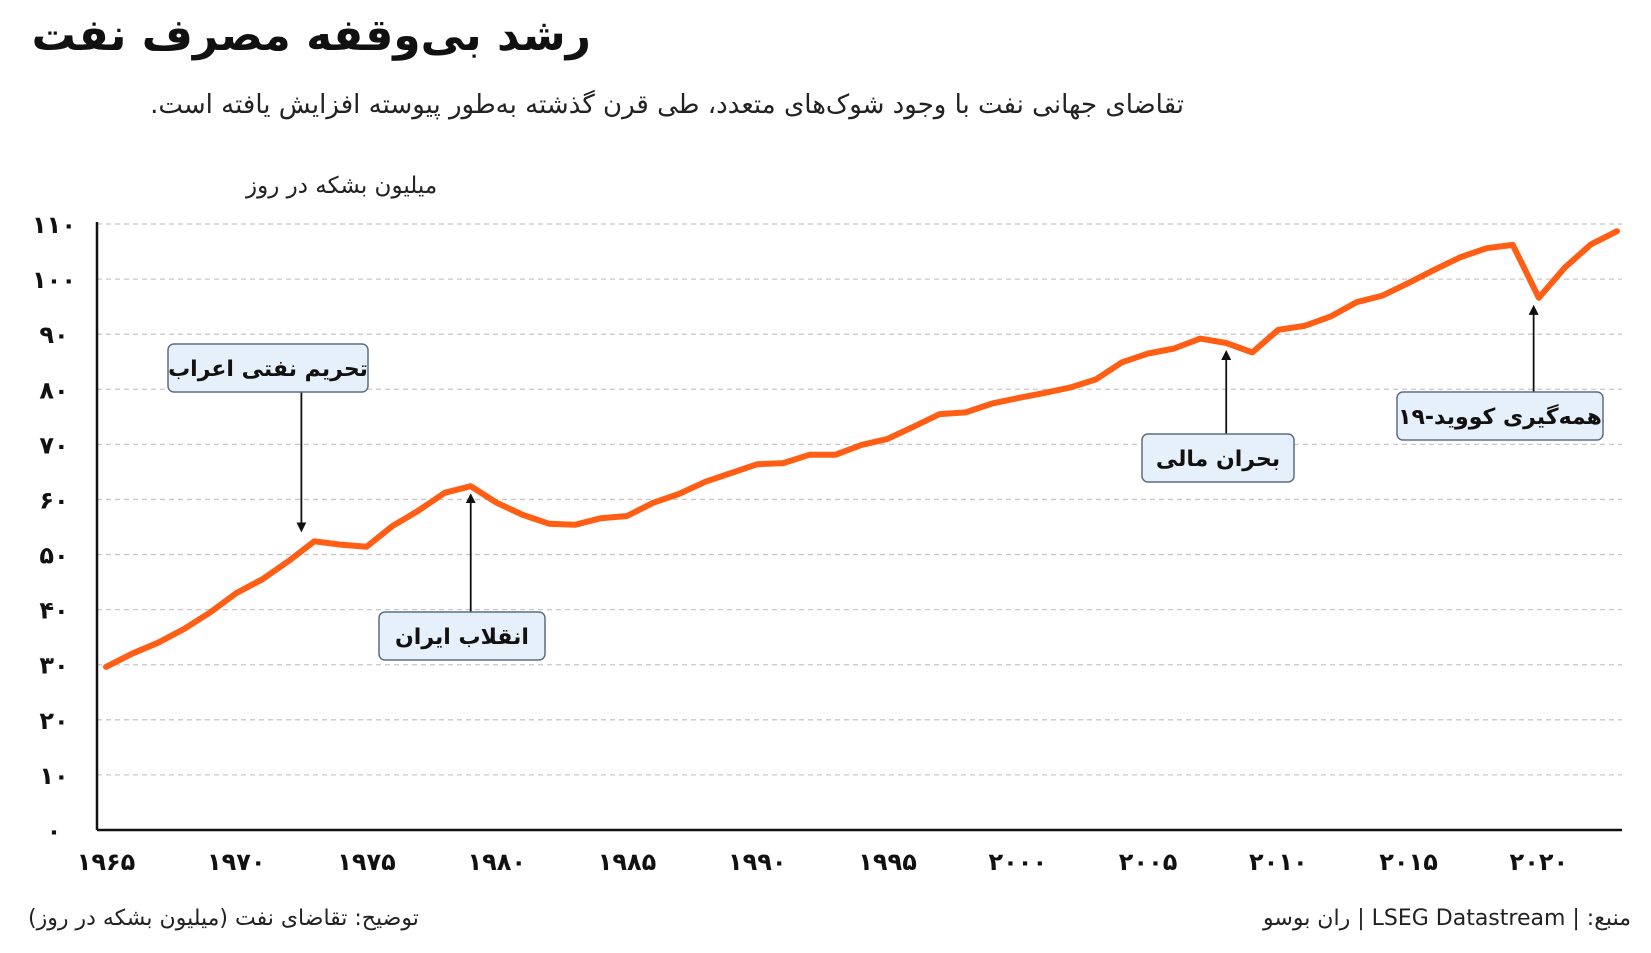  What do you see at coordinates (53, 445) in the screenshot?
I see `y-tick-label: ۷۰` at bounding box center [53, 445].